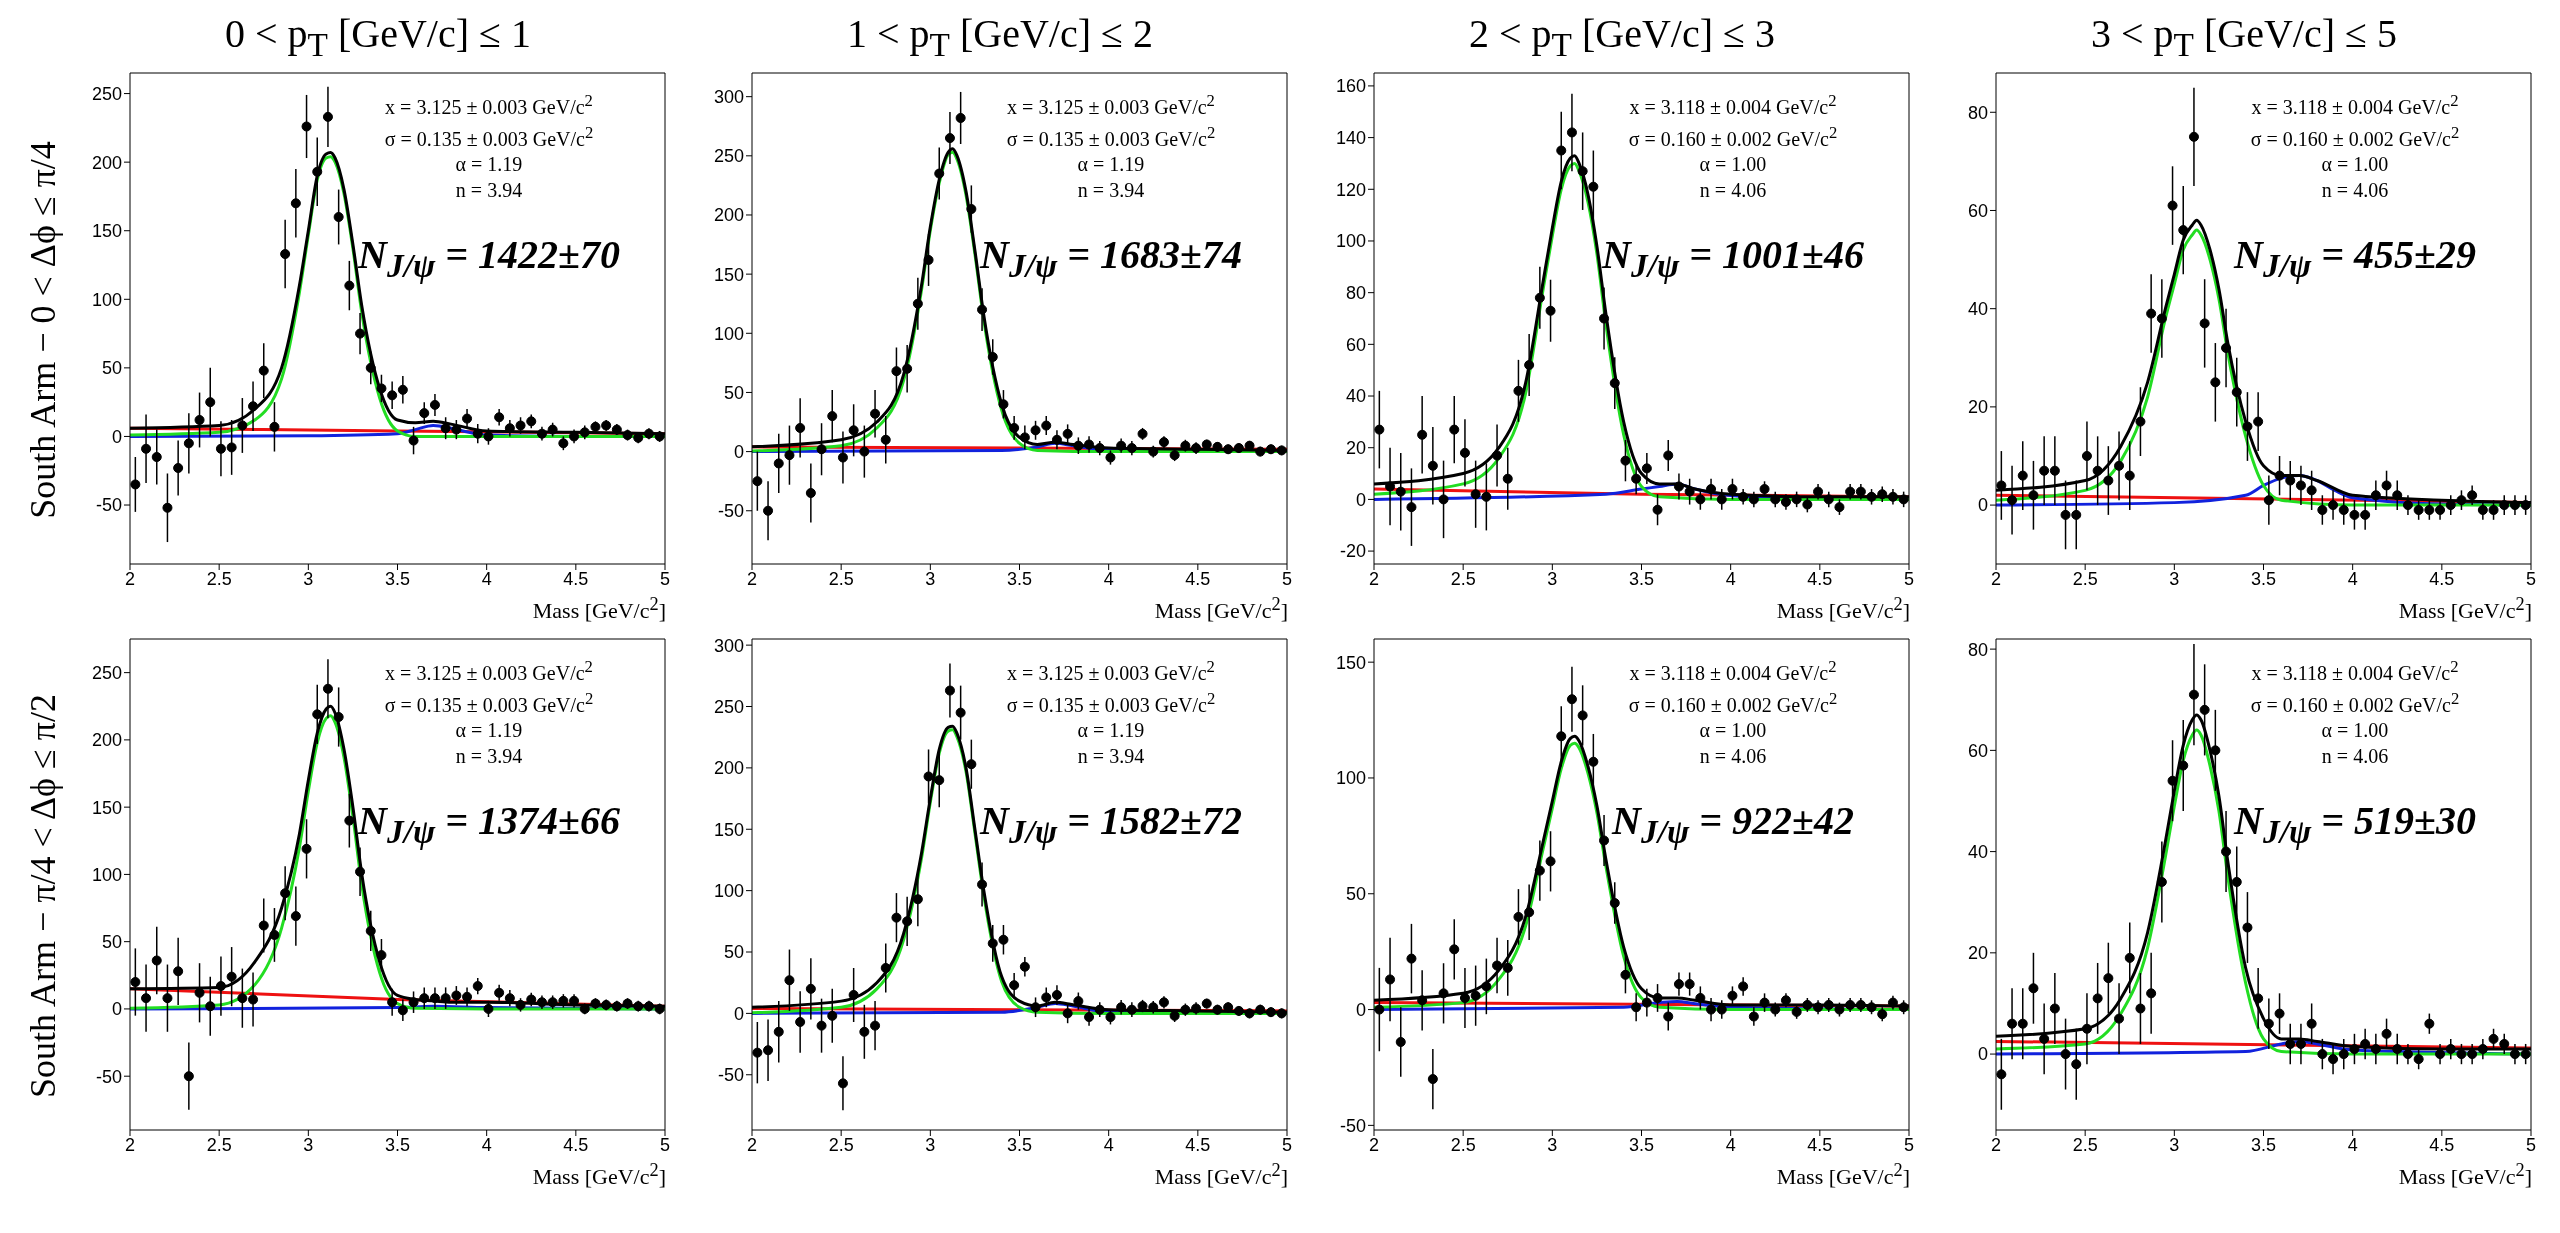 The height and width of the screenshot is (1233, 2560). Describe the element at coordinates (1110, 824) in the screenshot. I see `annotation: N$_{J/ψ}$ = 1582±72` at that location.